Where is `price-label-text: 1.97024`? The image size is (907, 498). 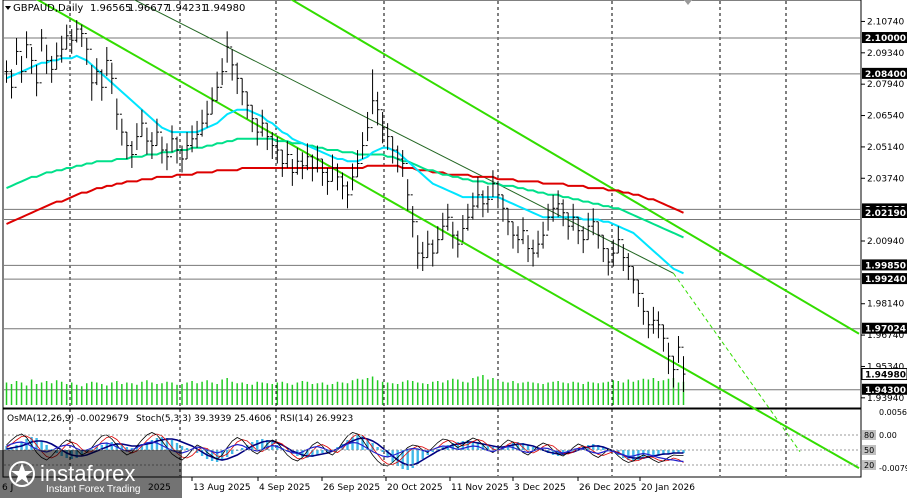 price-label-text: 1.97024 is located at coordinates (885, 330).